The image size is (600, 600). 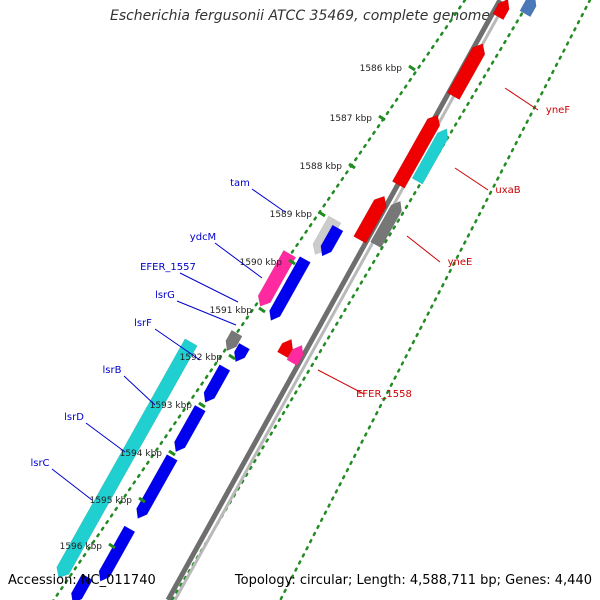 What do you see at coordinates (558, 110) in the screenshot?
I see `gene-label: yneF` at bounding box center [558, 110].